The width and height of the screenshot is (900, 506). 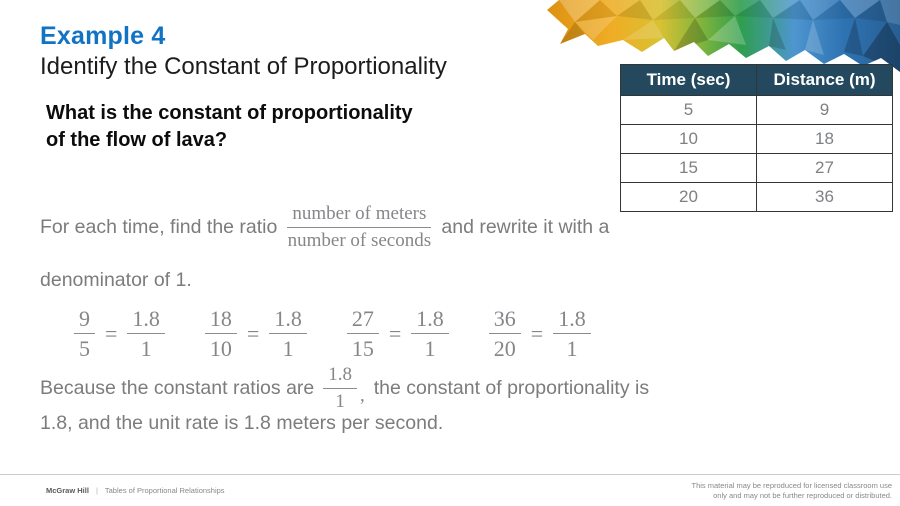 I want to click on ratio-denominator: number of seconds, so click(x=359, y=240).